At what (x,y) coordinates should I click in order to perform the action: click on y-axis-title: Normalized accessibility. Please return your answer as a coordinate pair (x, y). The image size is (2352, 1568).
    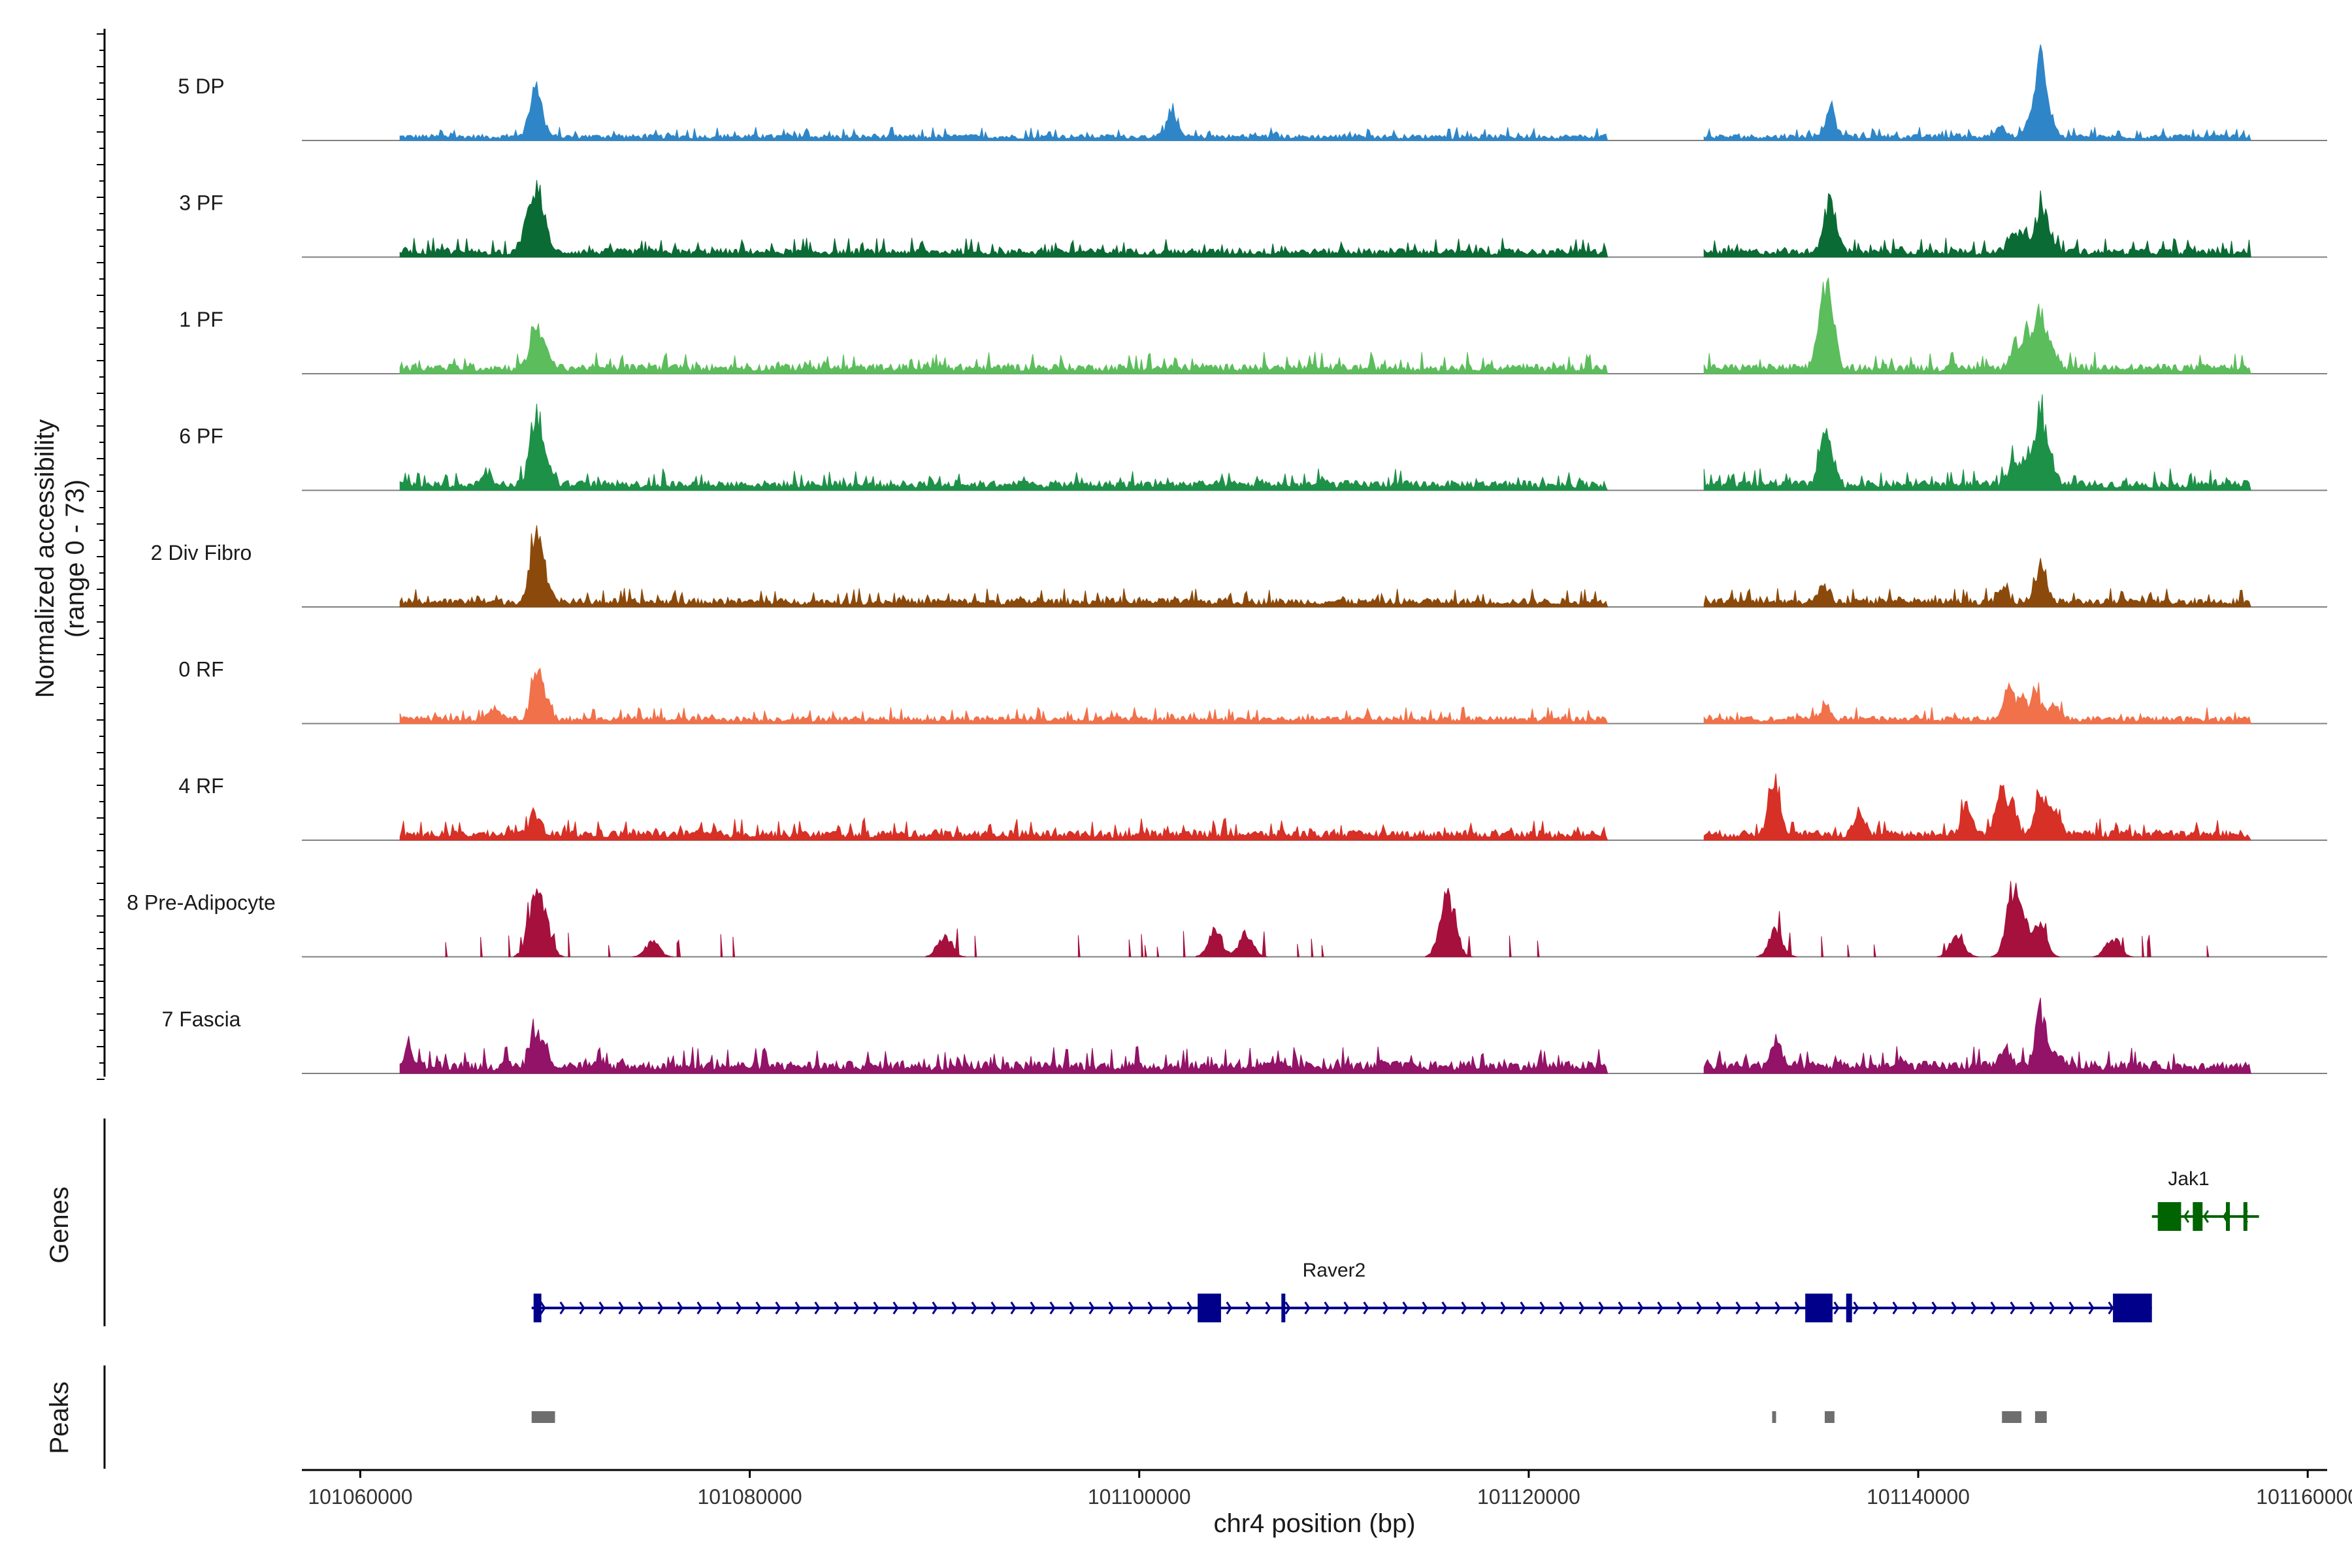
    Looking at the image, I should click on (45, 558).